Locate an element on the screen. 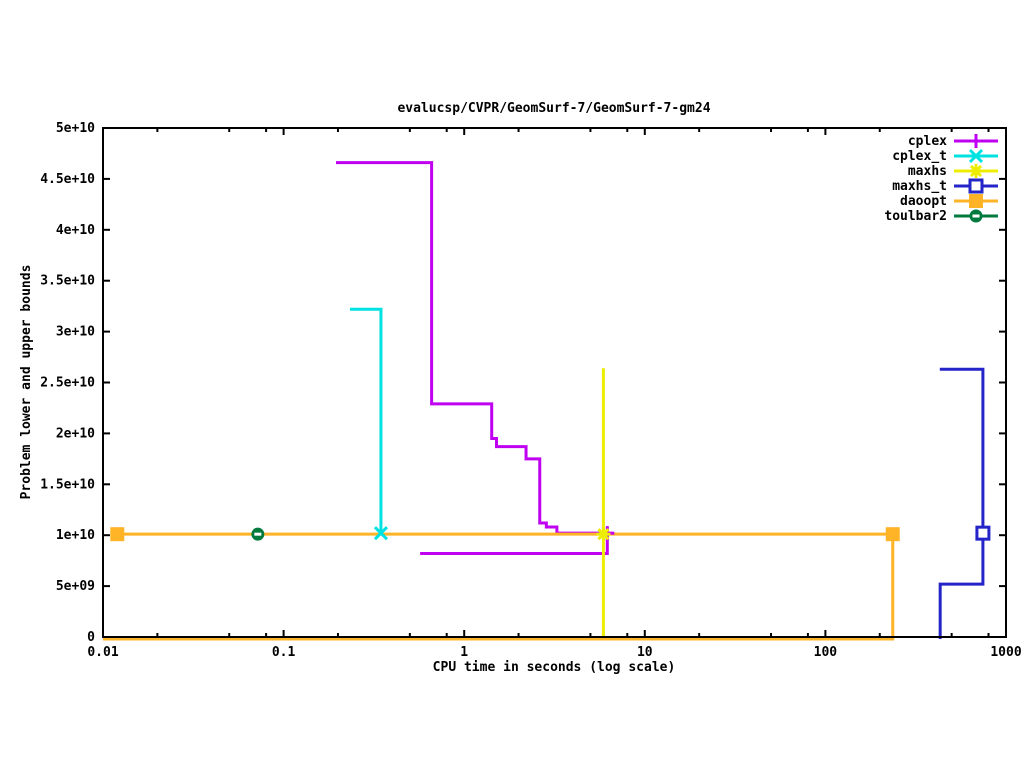 This screenshot has height=768, width=1024. series-cplex is located at coordinates (472, 358).